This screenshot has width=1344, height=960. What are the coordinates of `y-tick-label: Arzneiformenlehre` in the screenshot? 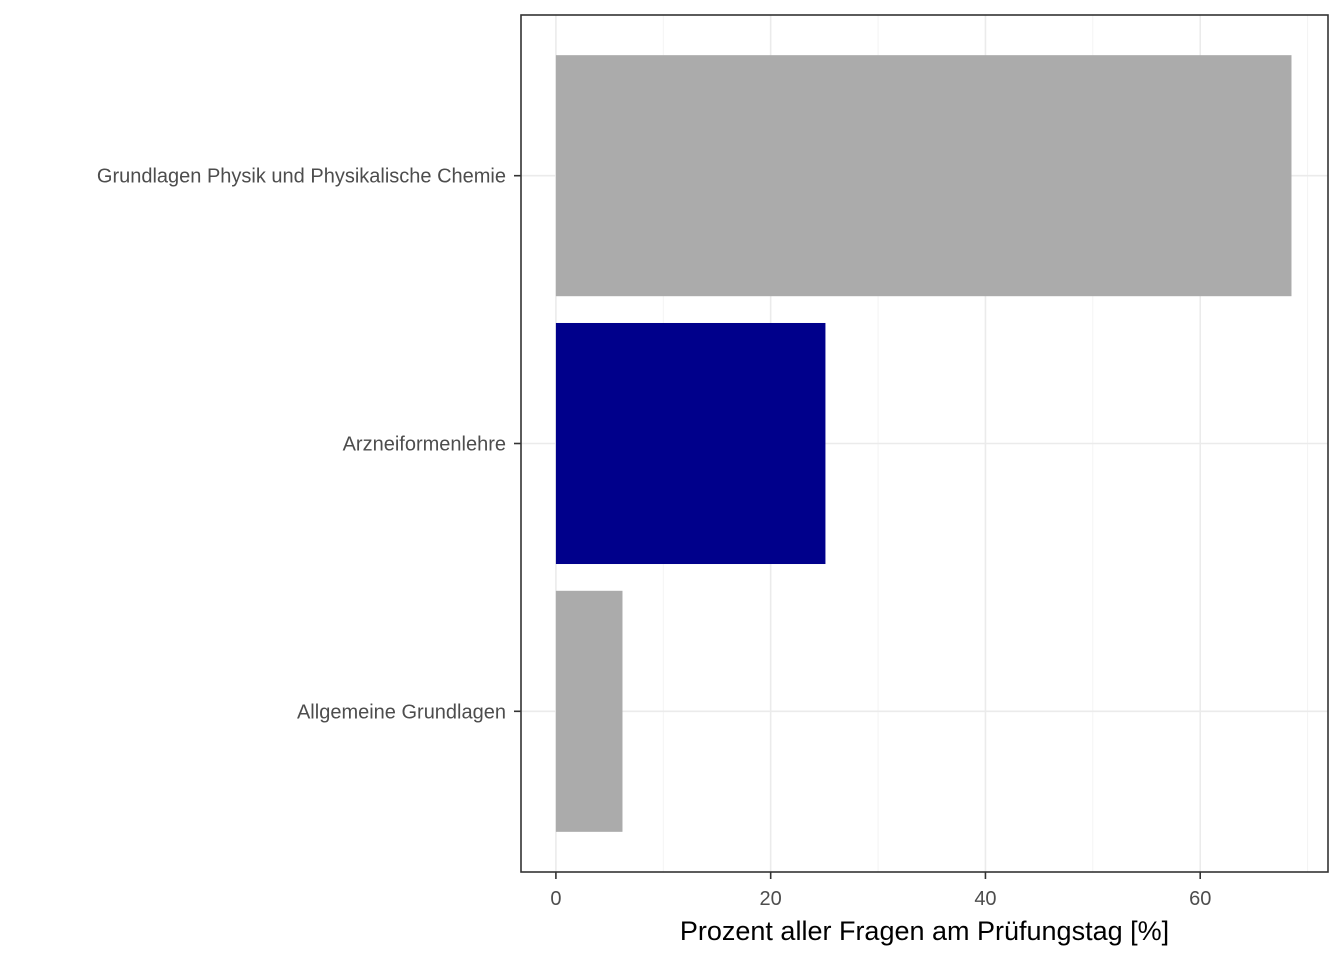 It's located at (424, 445).